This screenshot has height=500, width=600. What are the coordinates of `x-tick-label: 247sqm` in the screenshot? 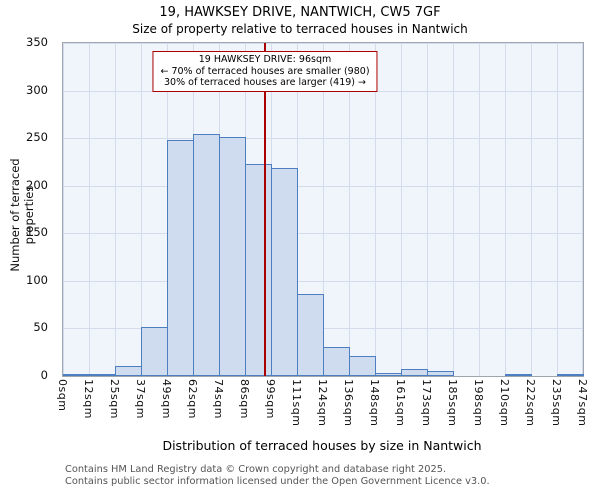 It's located at (582, 403).